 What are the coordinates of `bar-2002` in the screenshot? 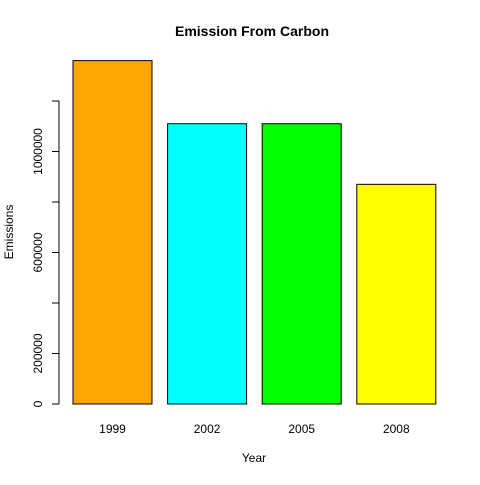 It's located at (207, 264).